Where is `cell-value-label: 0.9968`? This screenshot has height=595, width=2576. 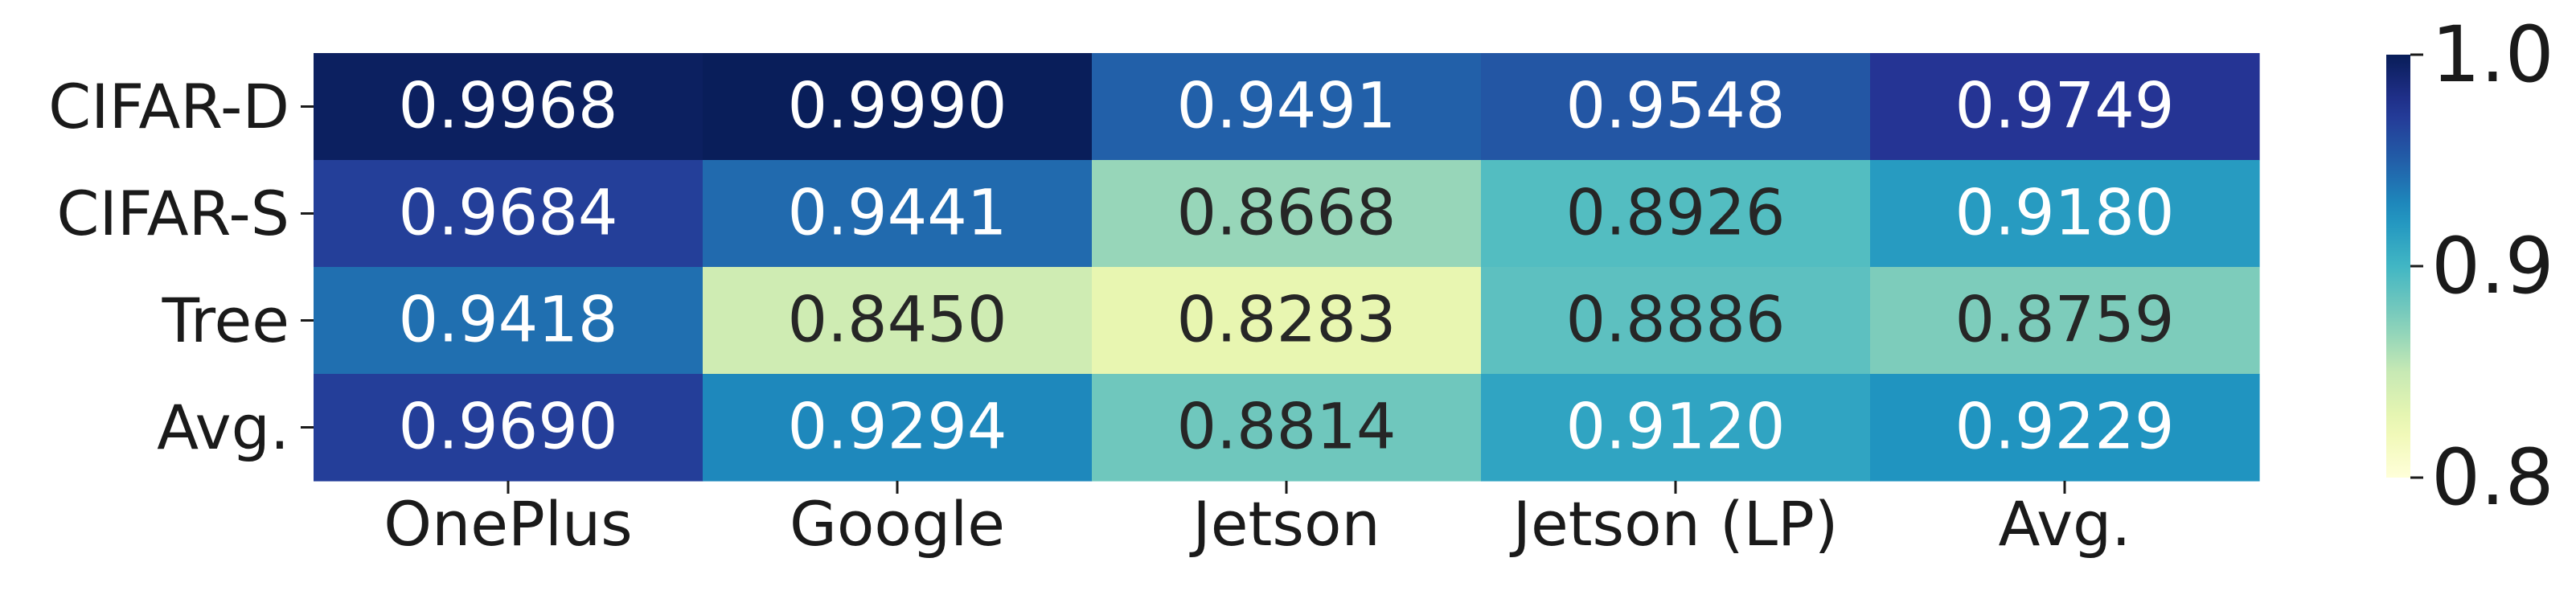
cell-value-label: 0.9968 is located at coordinates (508, 107).